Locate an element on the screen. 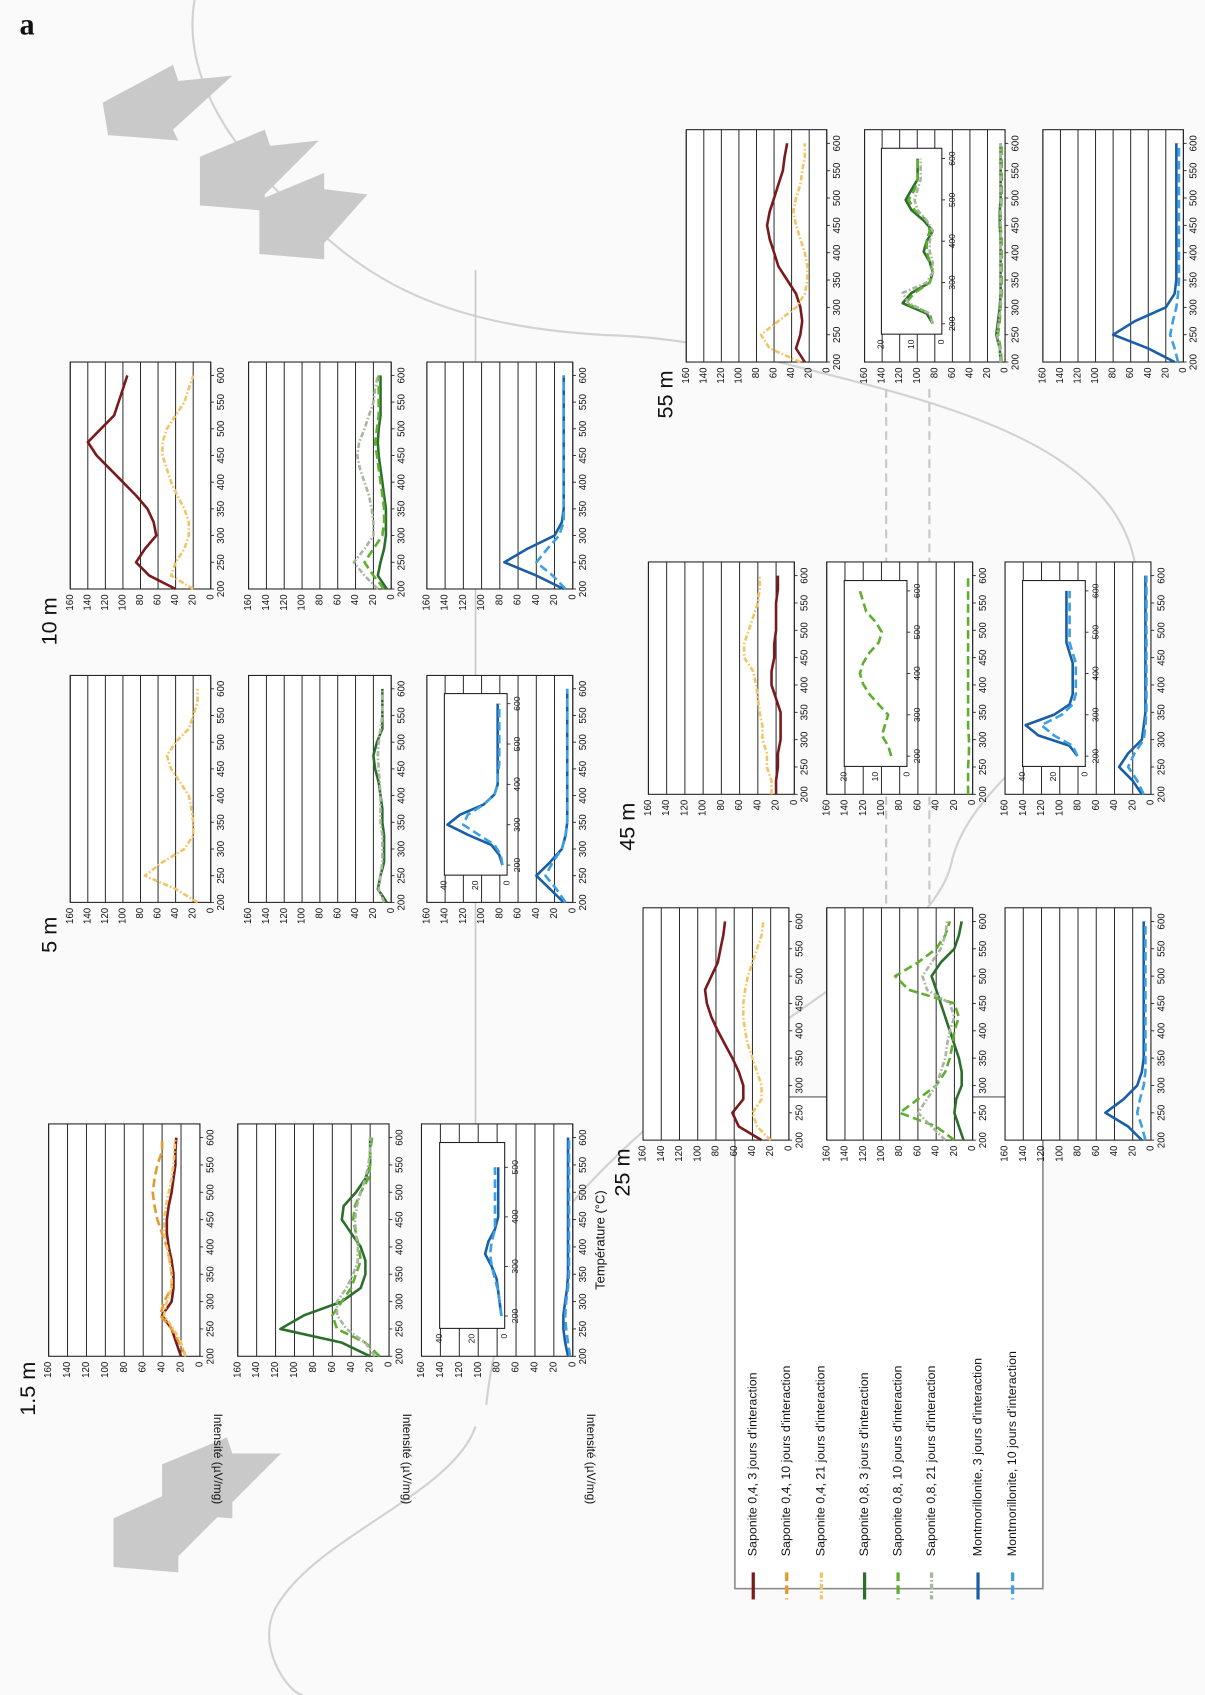 The height and width of the screenshot is (1695, 1205). panel-title: 55 m is located at coordinates (664, 394).